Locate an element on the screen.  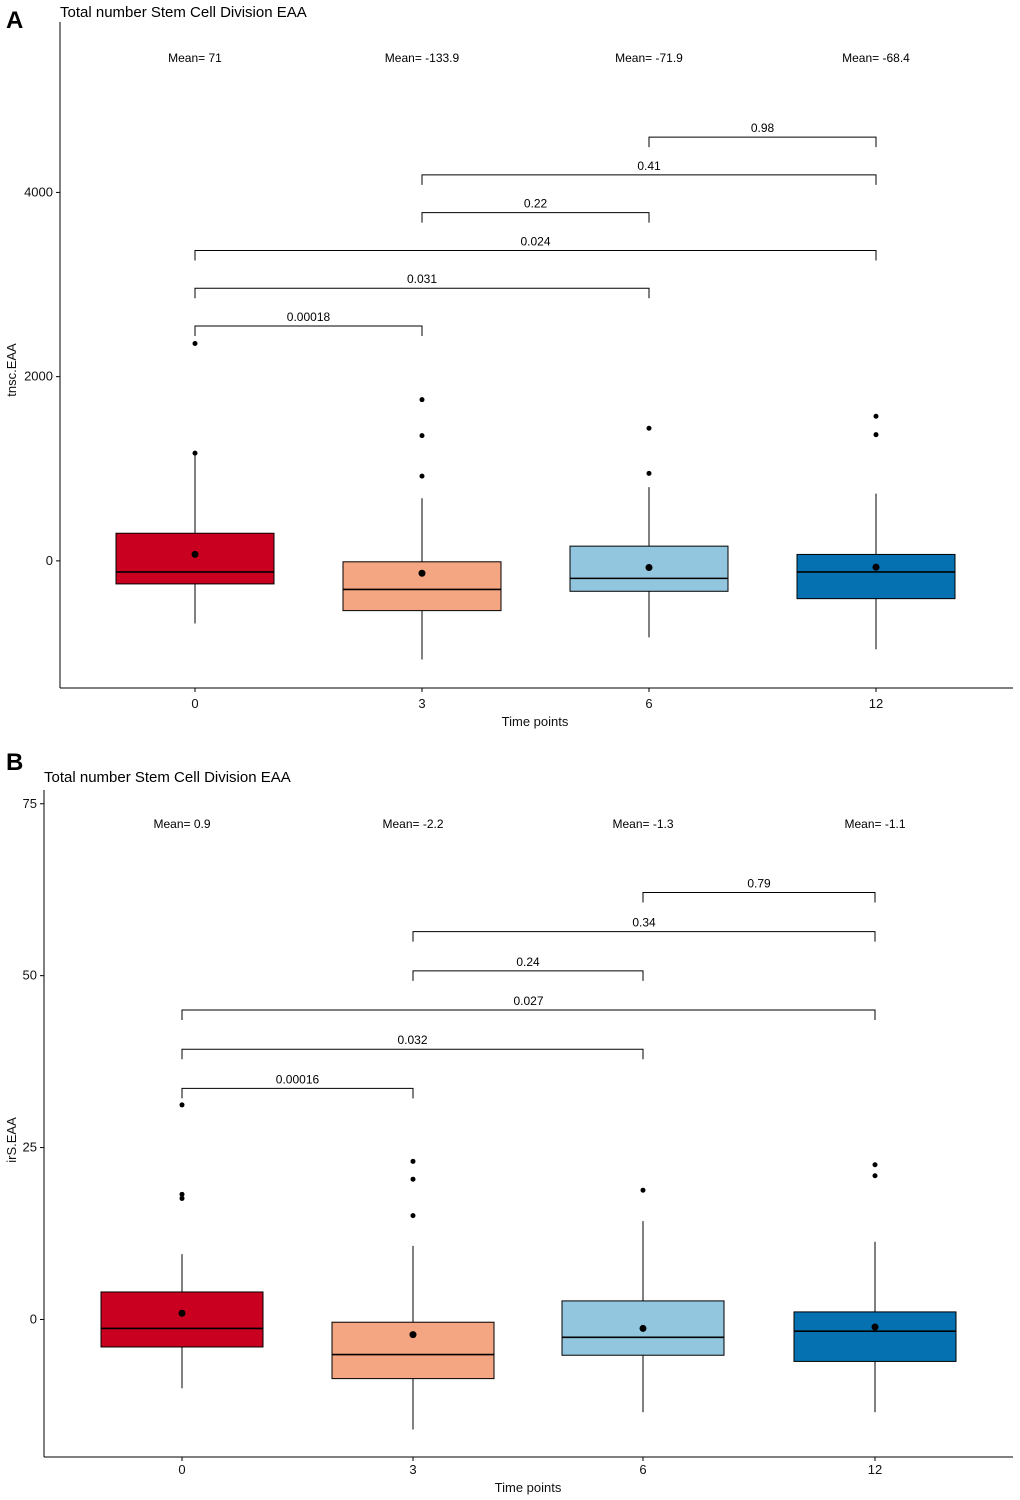
p-value-label: 0.79 is located at coordinates (759, 883).